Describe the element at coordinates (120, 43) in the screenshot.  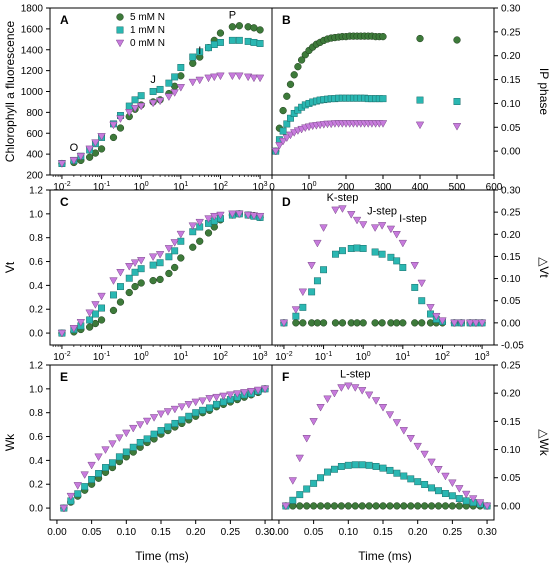
I see `legend-marker` at that location.